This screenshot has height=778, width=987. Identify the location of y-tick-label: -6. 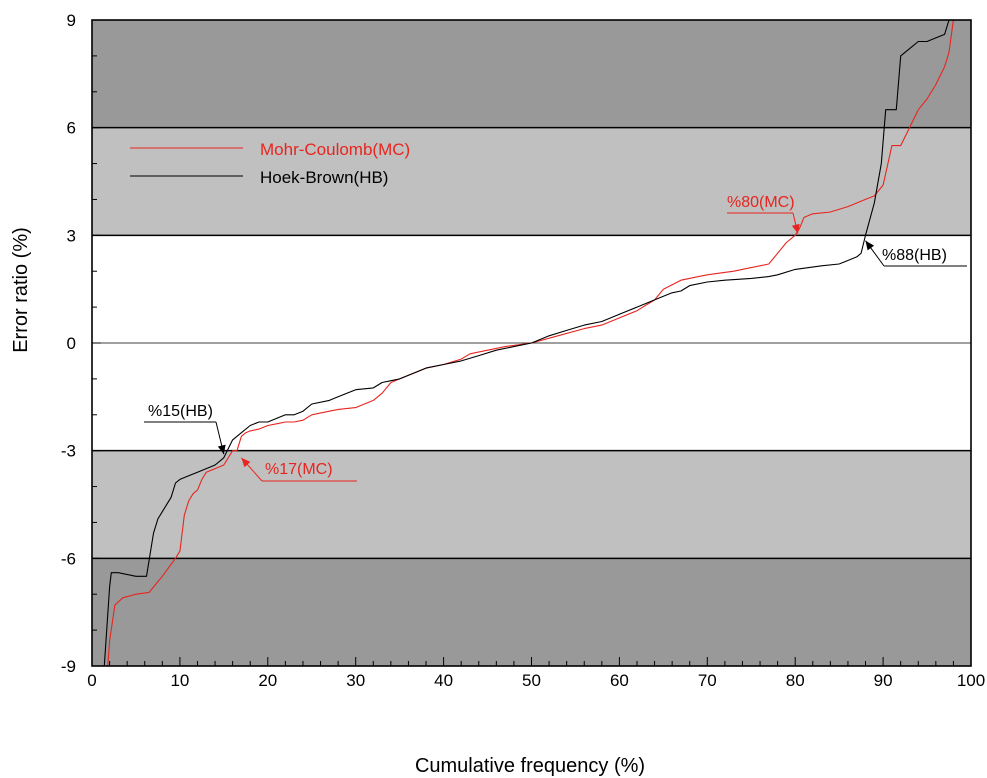
(68, 558).